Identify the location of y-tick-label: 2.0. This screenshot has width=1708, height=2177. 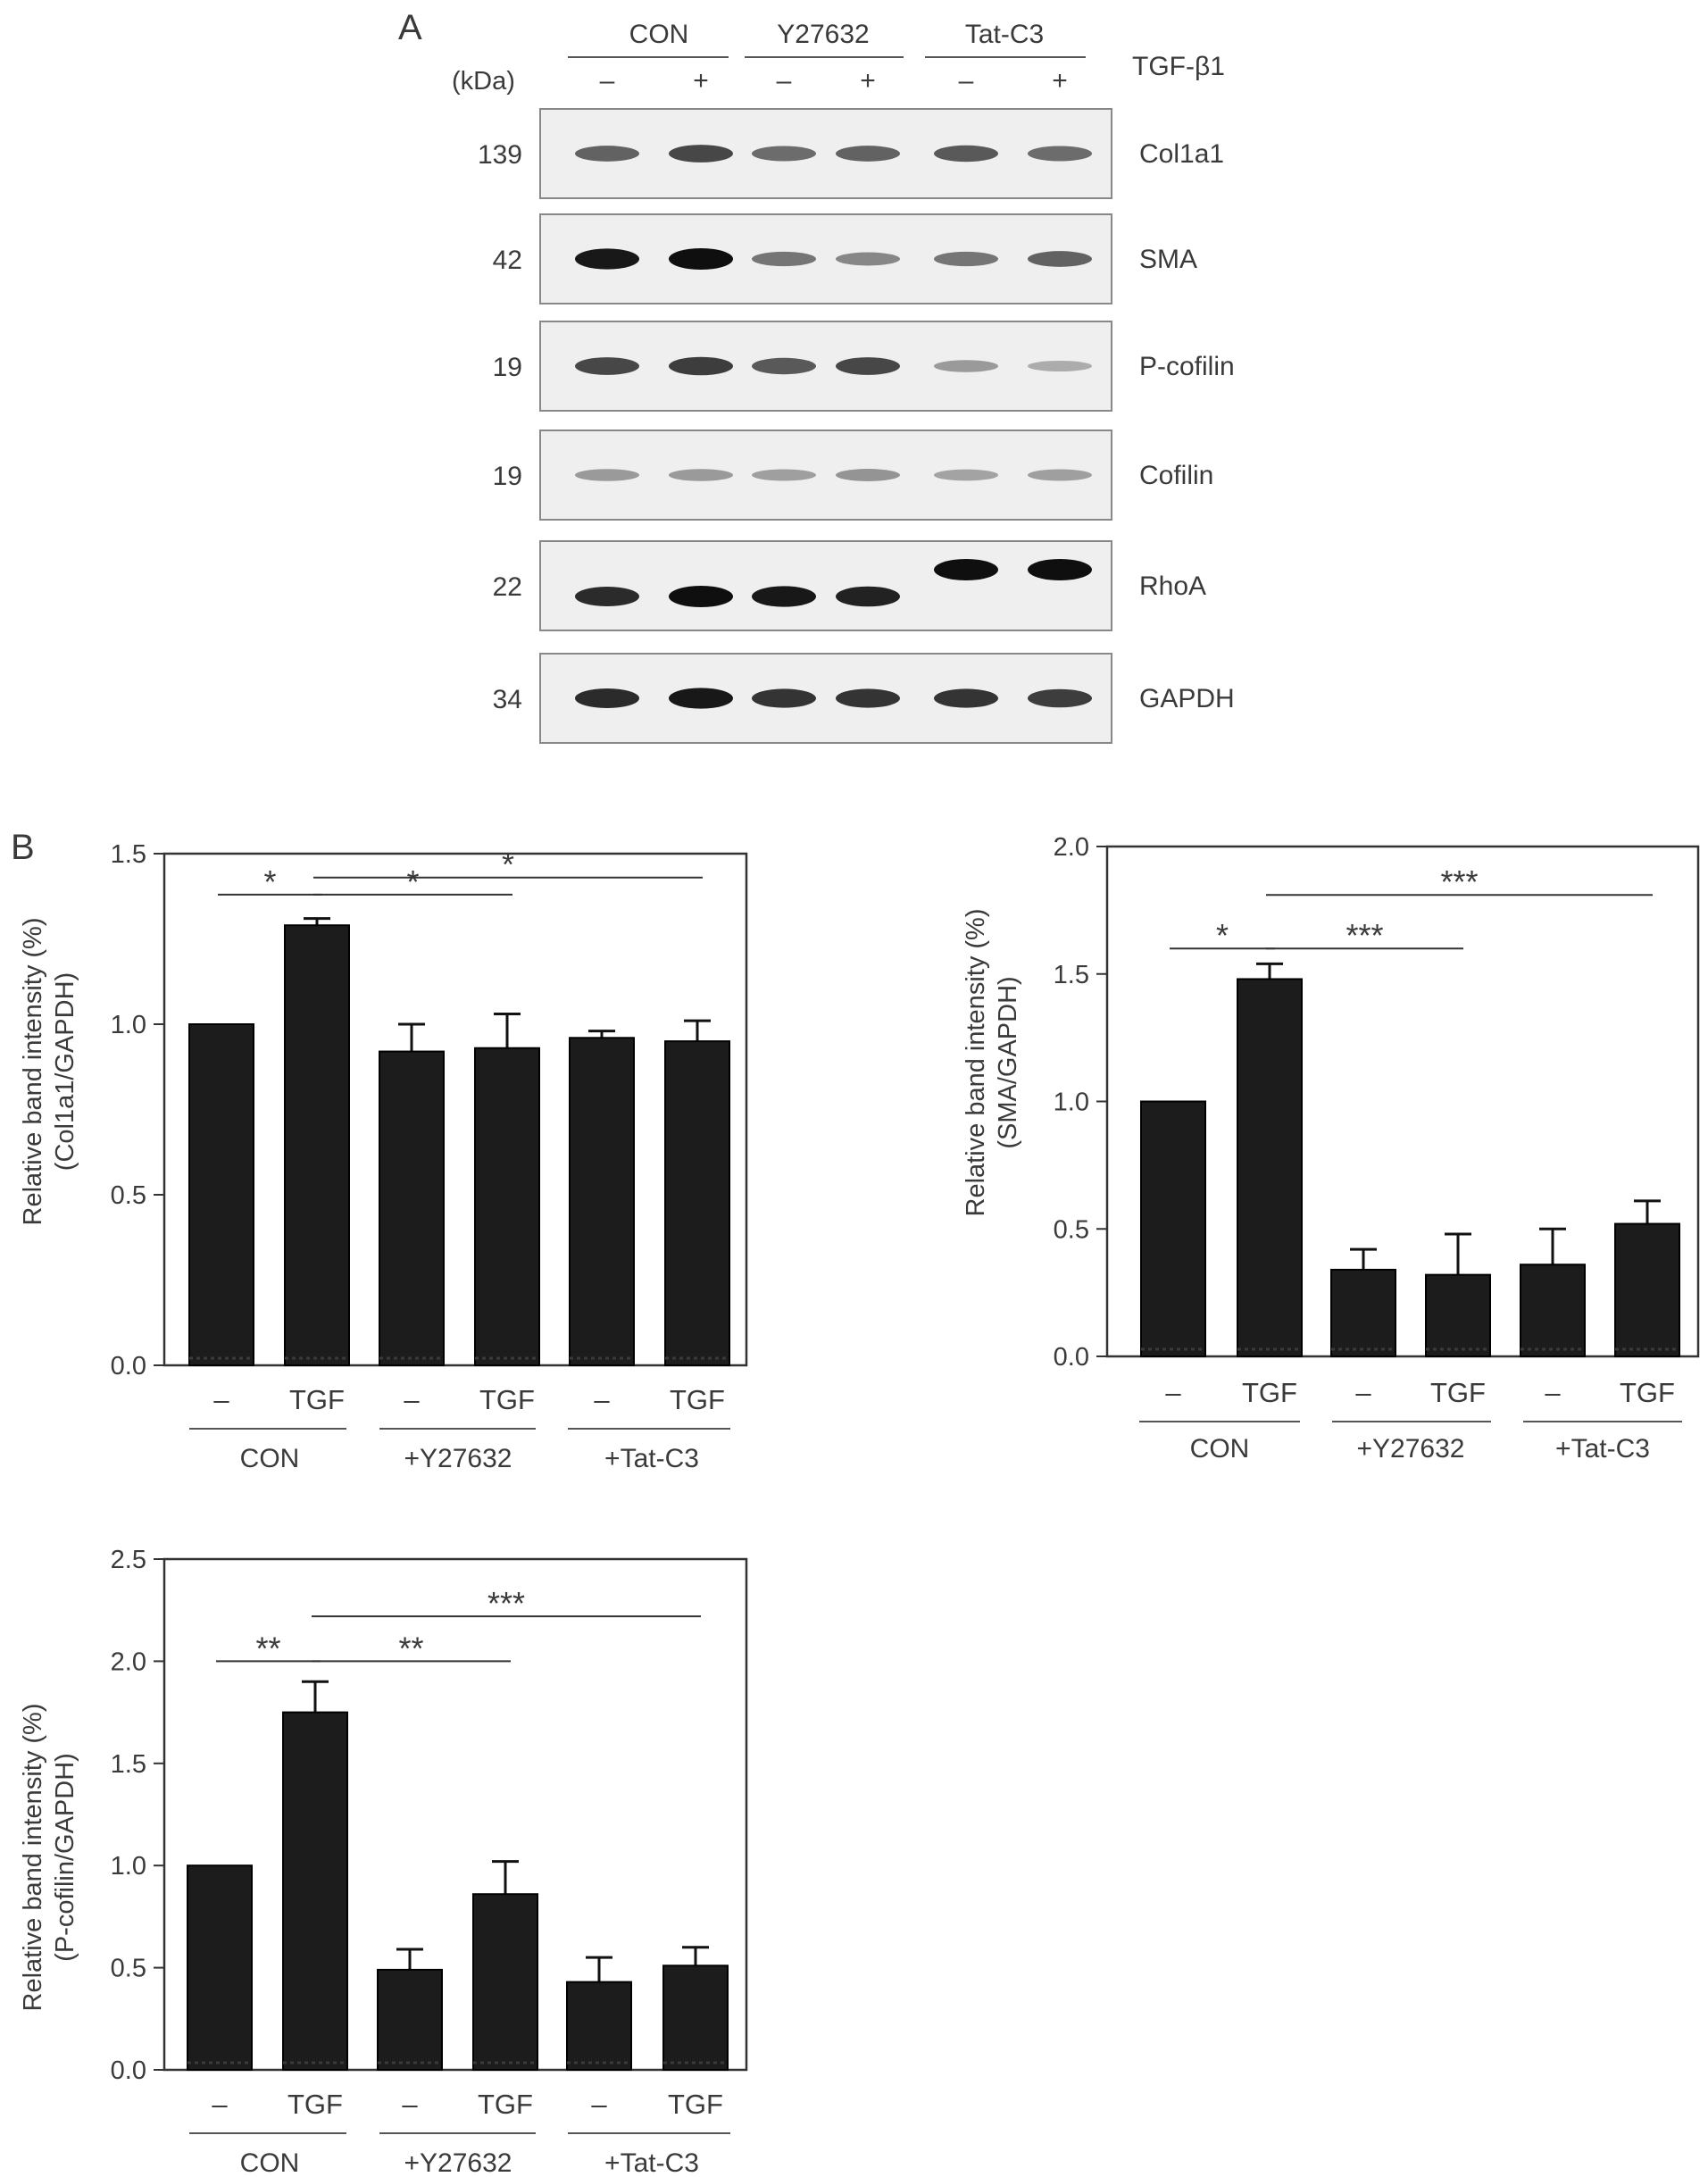
(1071, 847).